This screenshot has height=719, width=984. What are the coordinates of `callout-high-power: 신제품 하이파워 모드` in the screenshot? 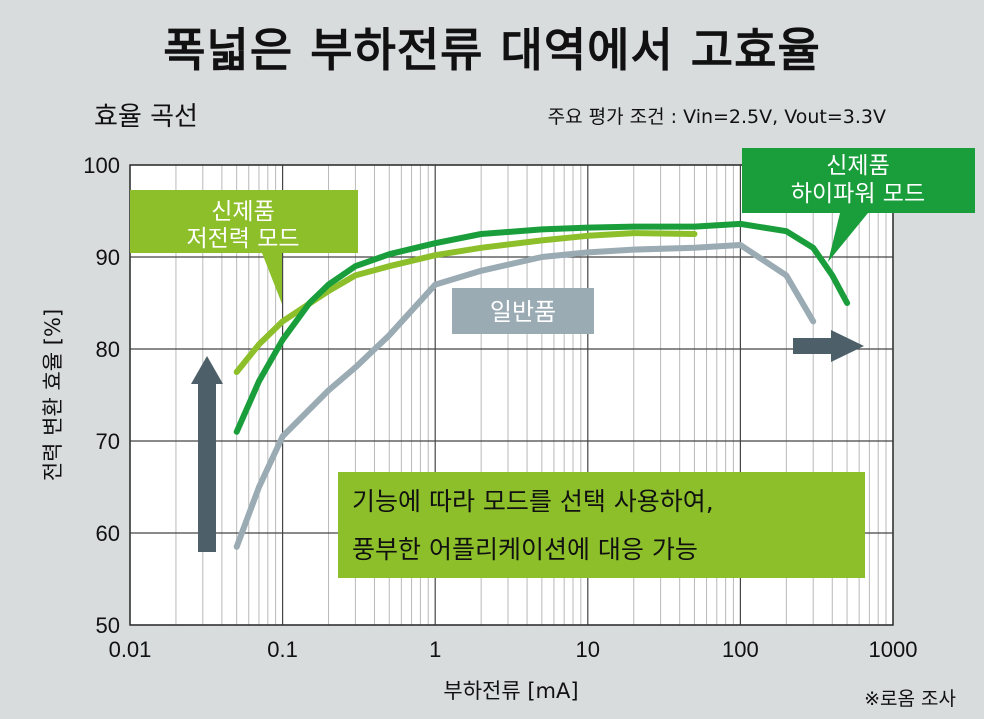 It's located at (858, 205).